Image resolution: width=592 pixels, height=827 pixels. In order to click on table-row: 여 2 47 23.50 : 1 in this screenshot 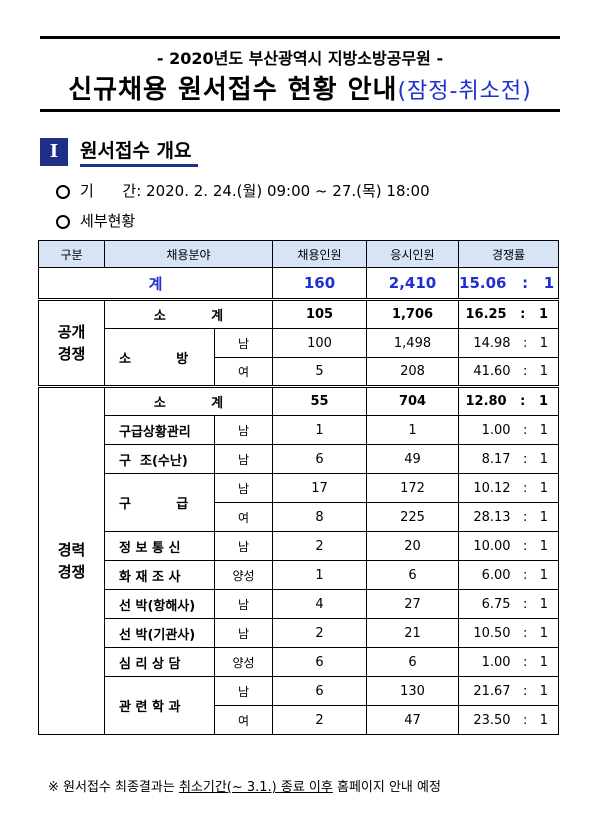, I will do `click(299, 720)`.